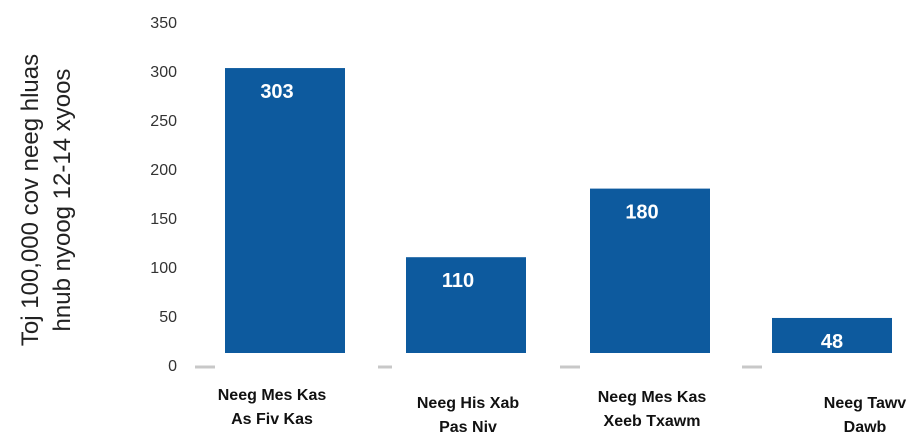  I want to click on data-label: 303, so click(276, 92).